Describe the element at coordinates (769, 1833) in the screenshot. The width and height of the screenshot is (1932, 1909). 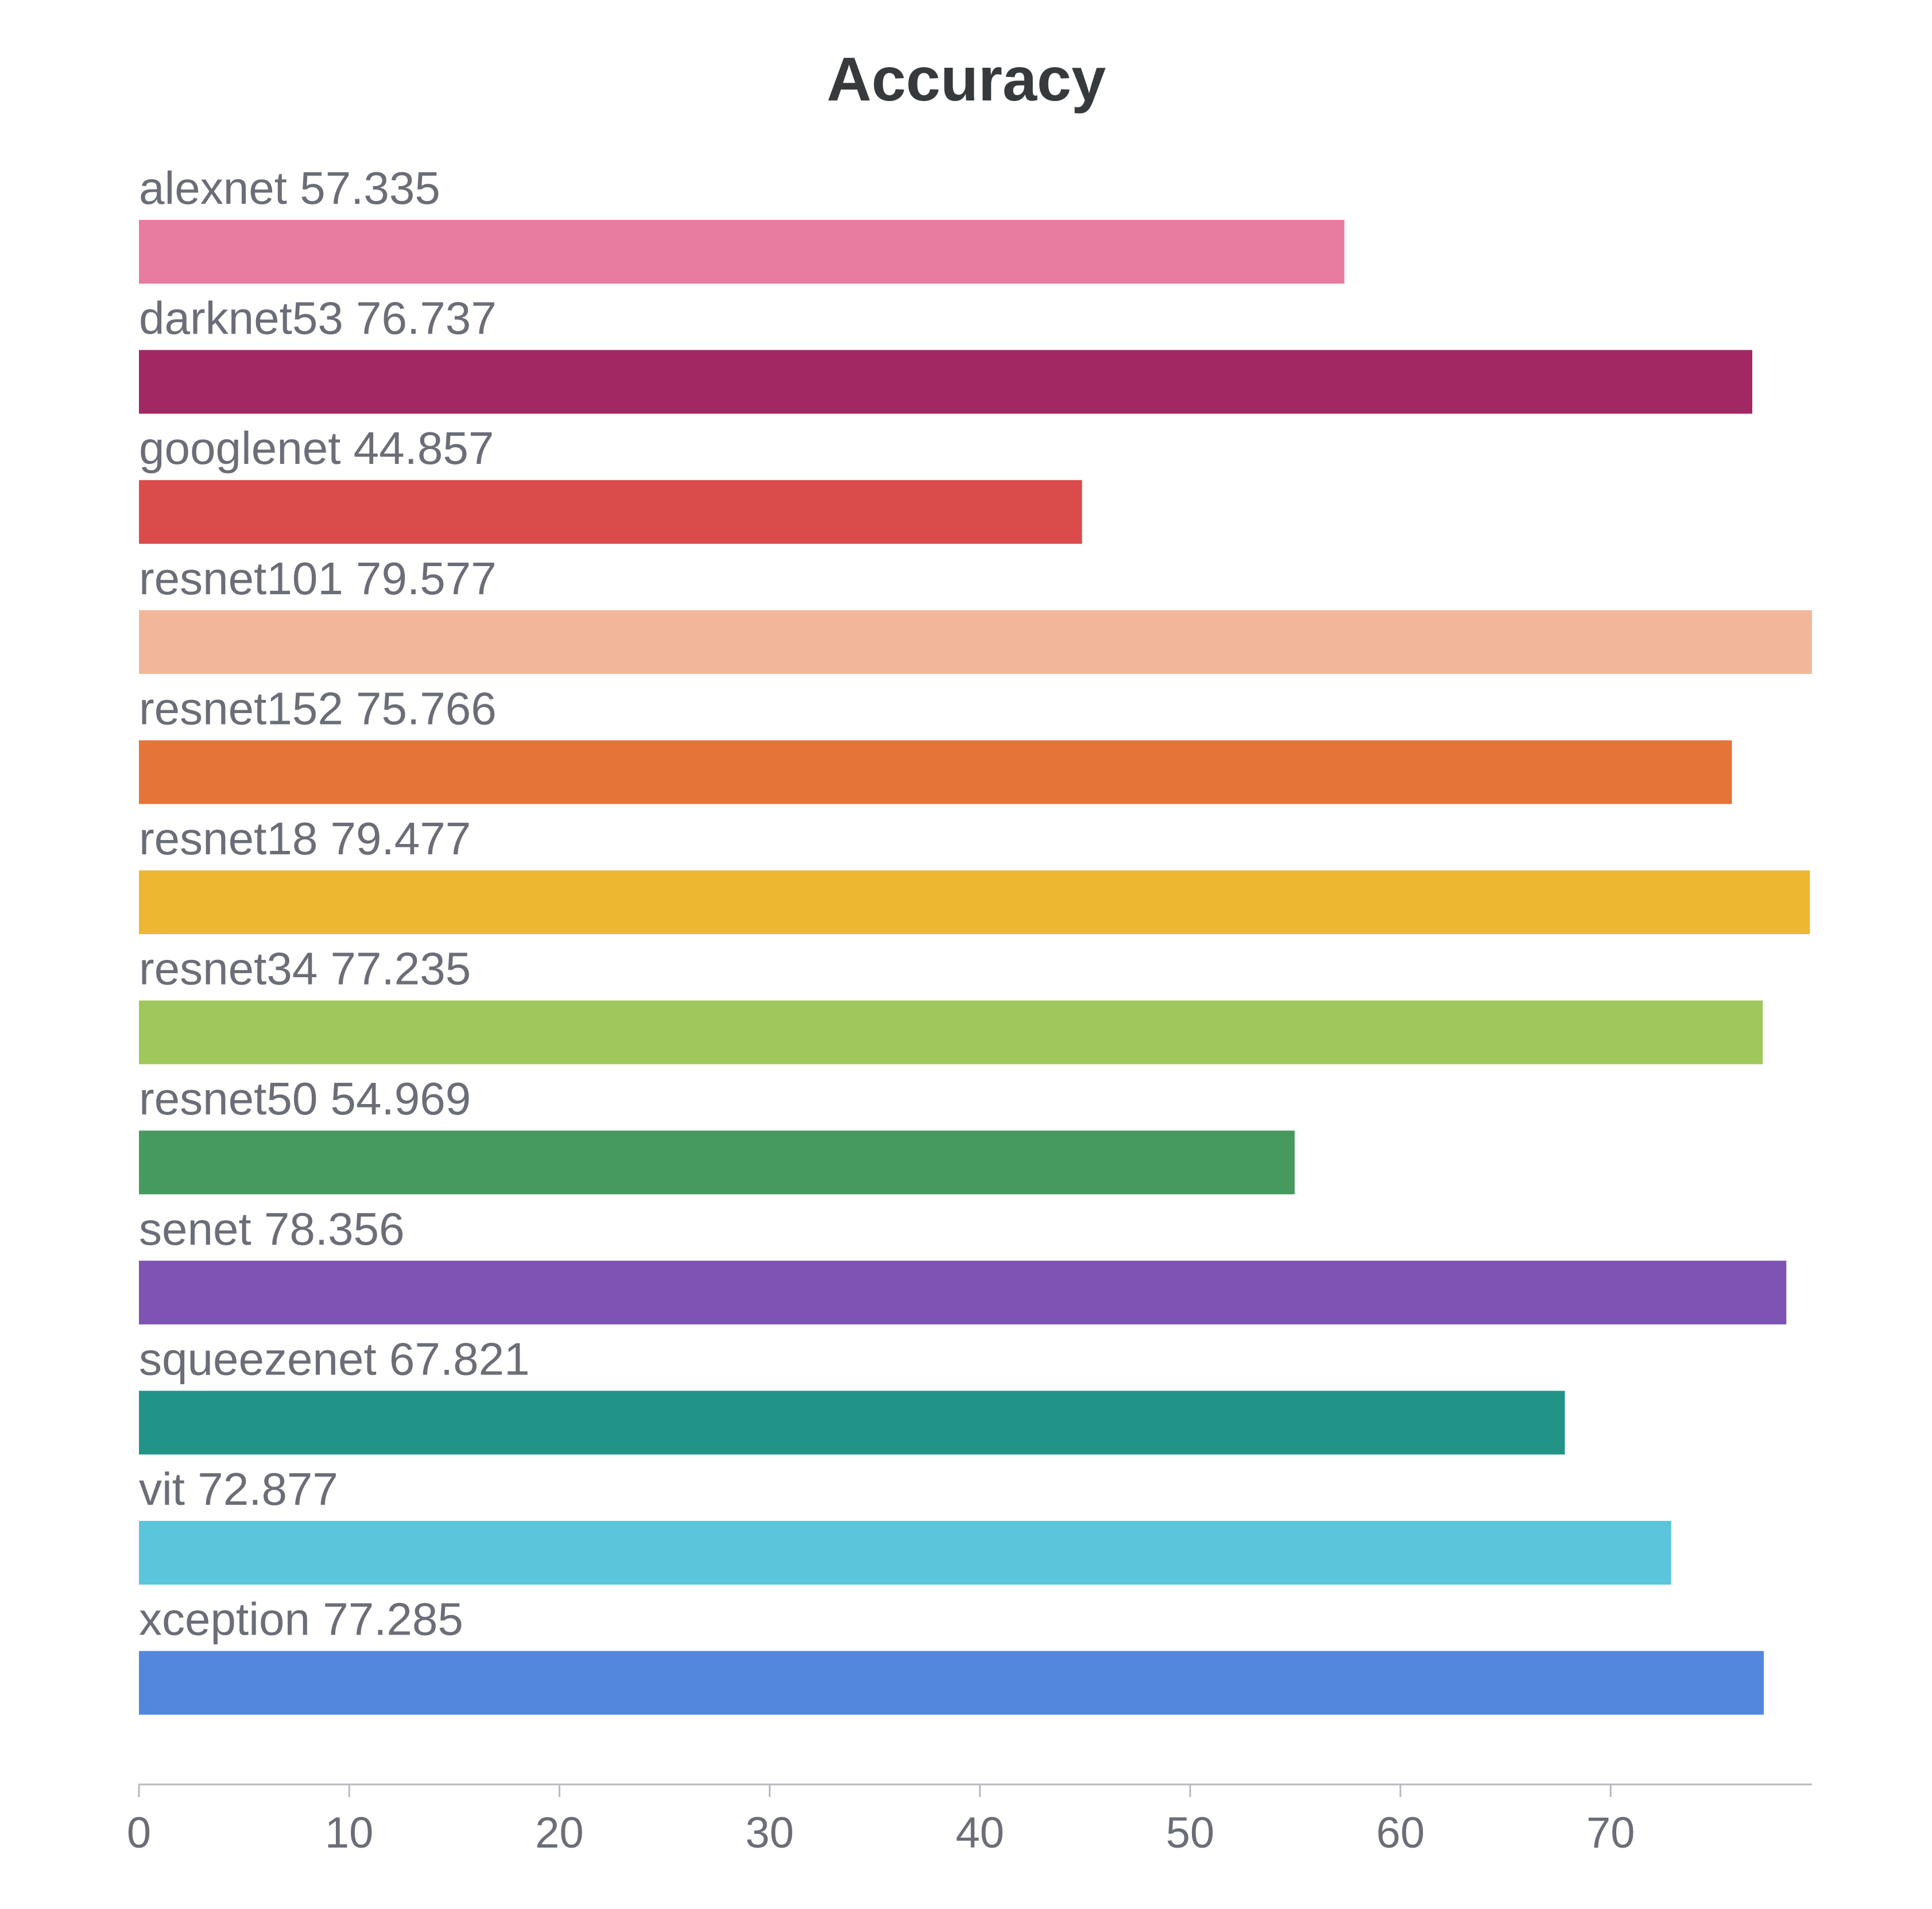
I see `x-tick-label-30: 30` at that location.